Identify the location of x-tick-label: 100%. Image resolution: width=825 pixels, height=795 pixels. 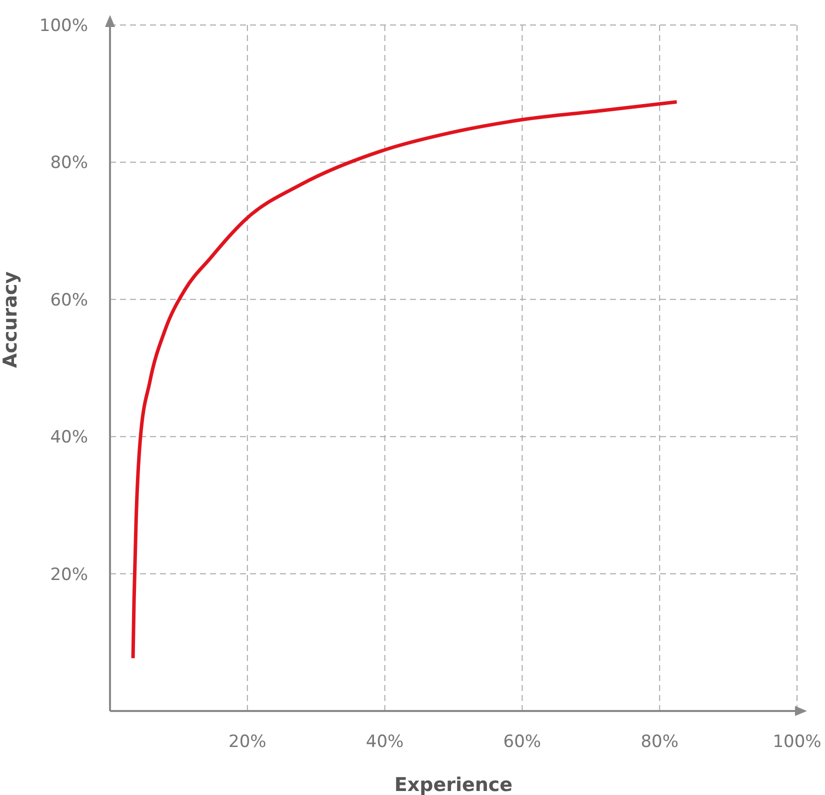
(797, 742).